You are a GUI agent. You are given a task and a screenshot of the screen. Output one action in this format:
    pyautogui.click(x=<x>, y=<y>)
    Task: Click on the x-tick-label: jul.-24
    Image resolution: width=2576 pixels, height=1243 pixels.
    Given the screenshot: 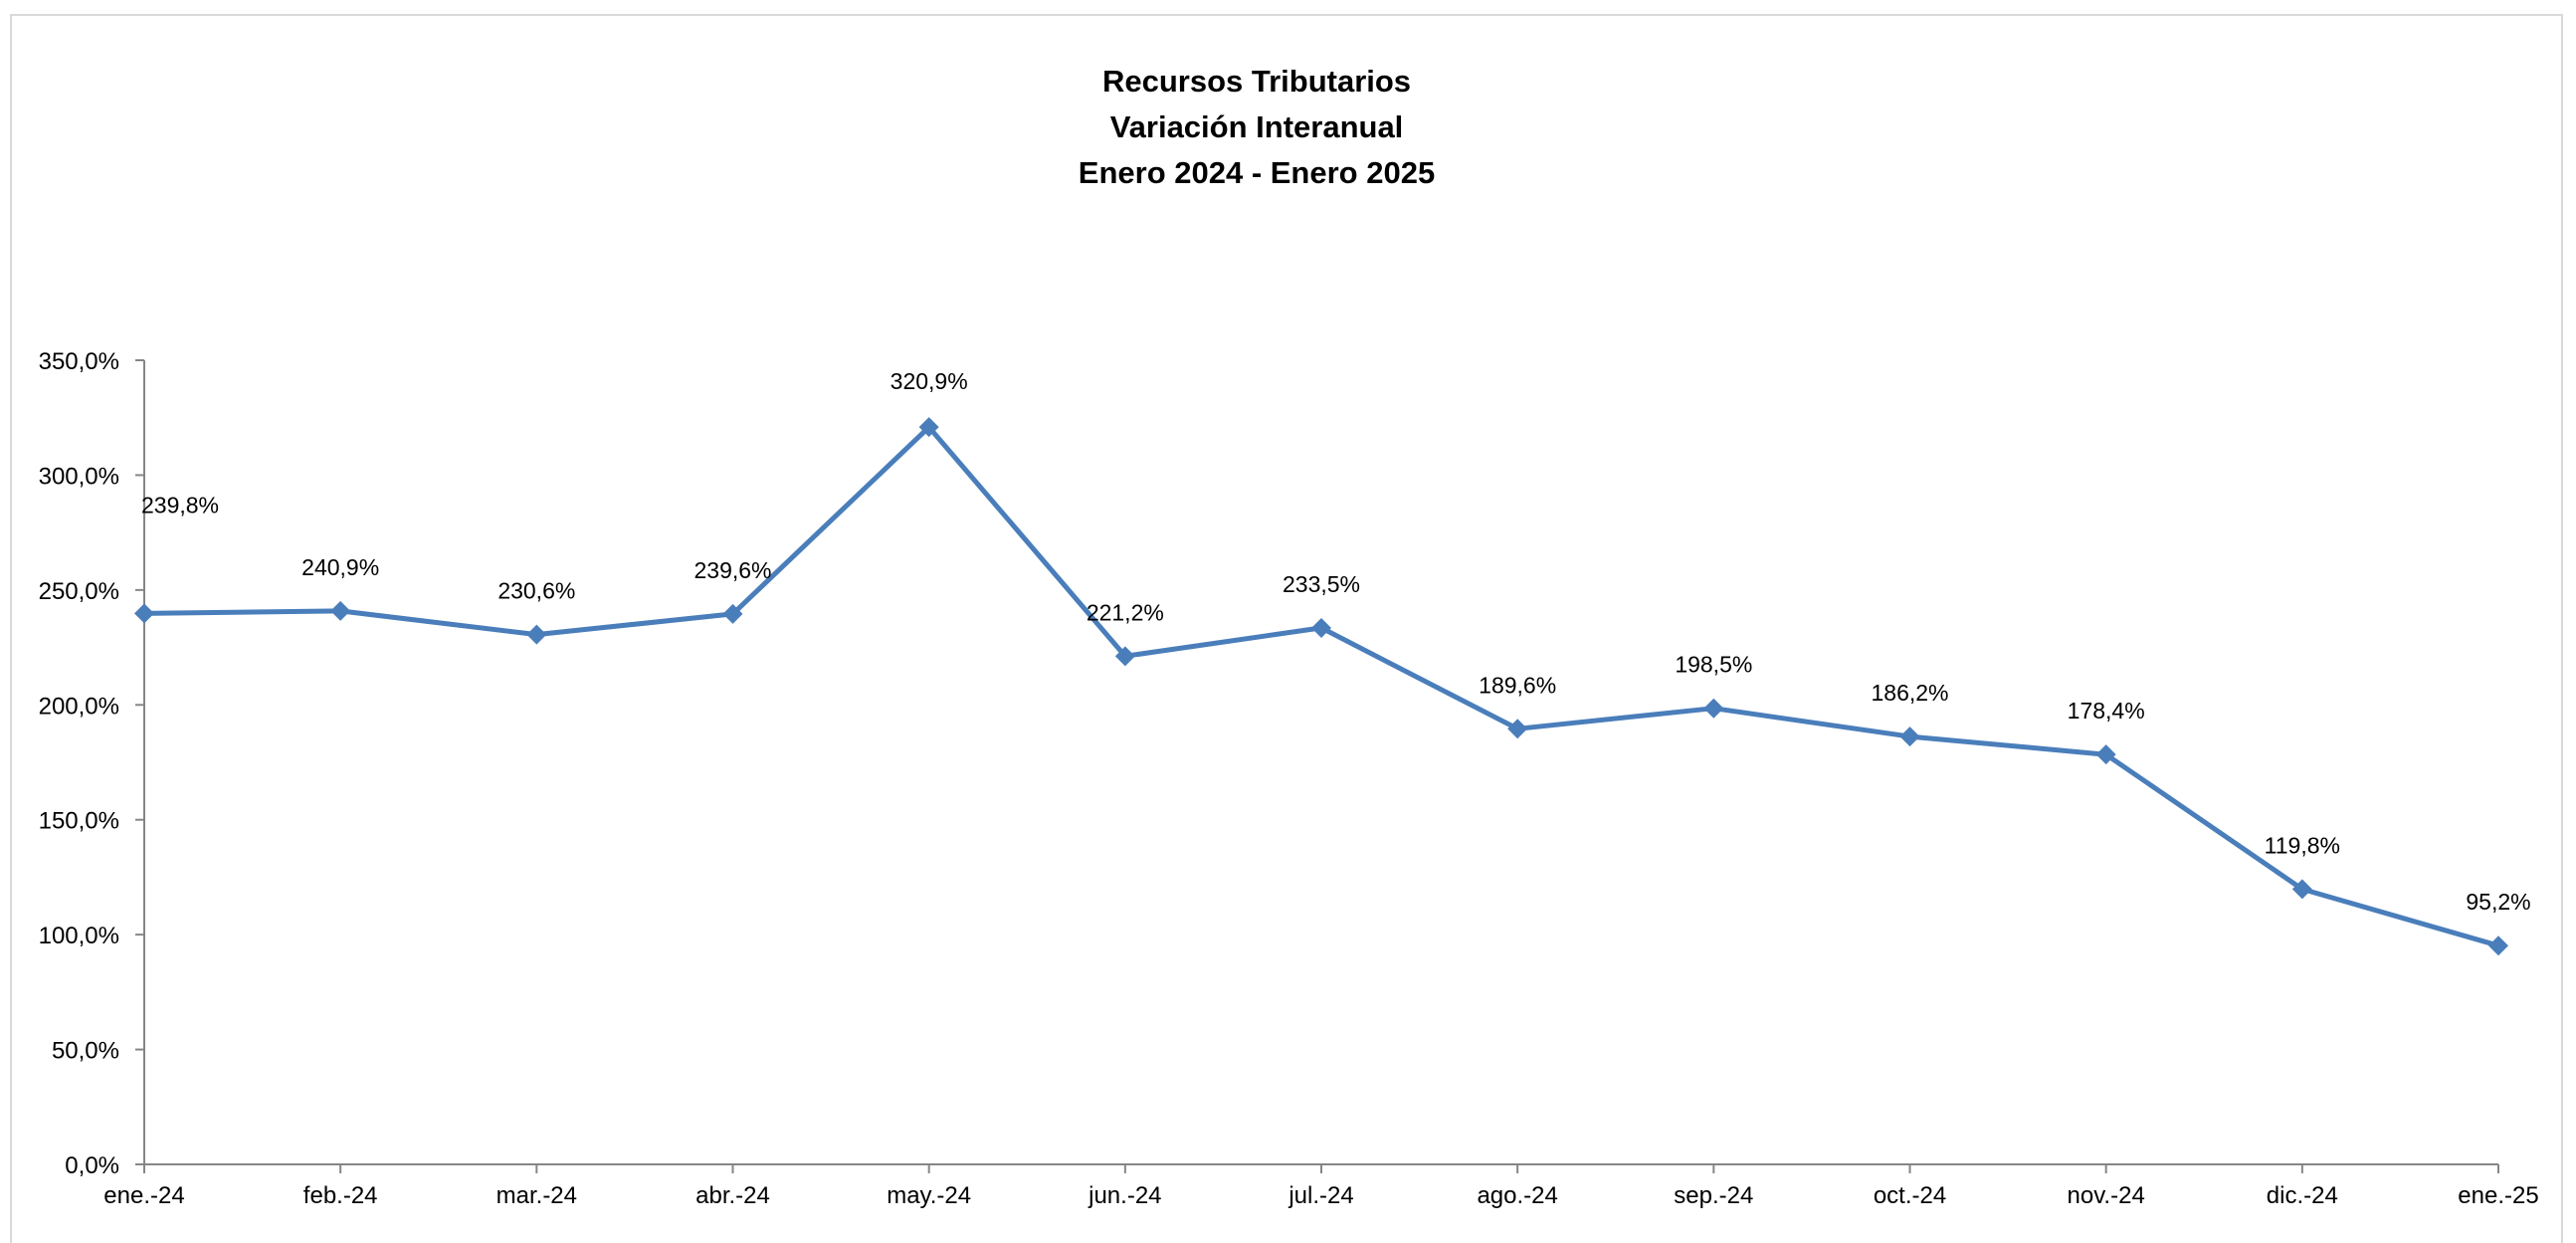 What is the action you would take?
    pyautogui.click(x=1320, y=1195)
    